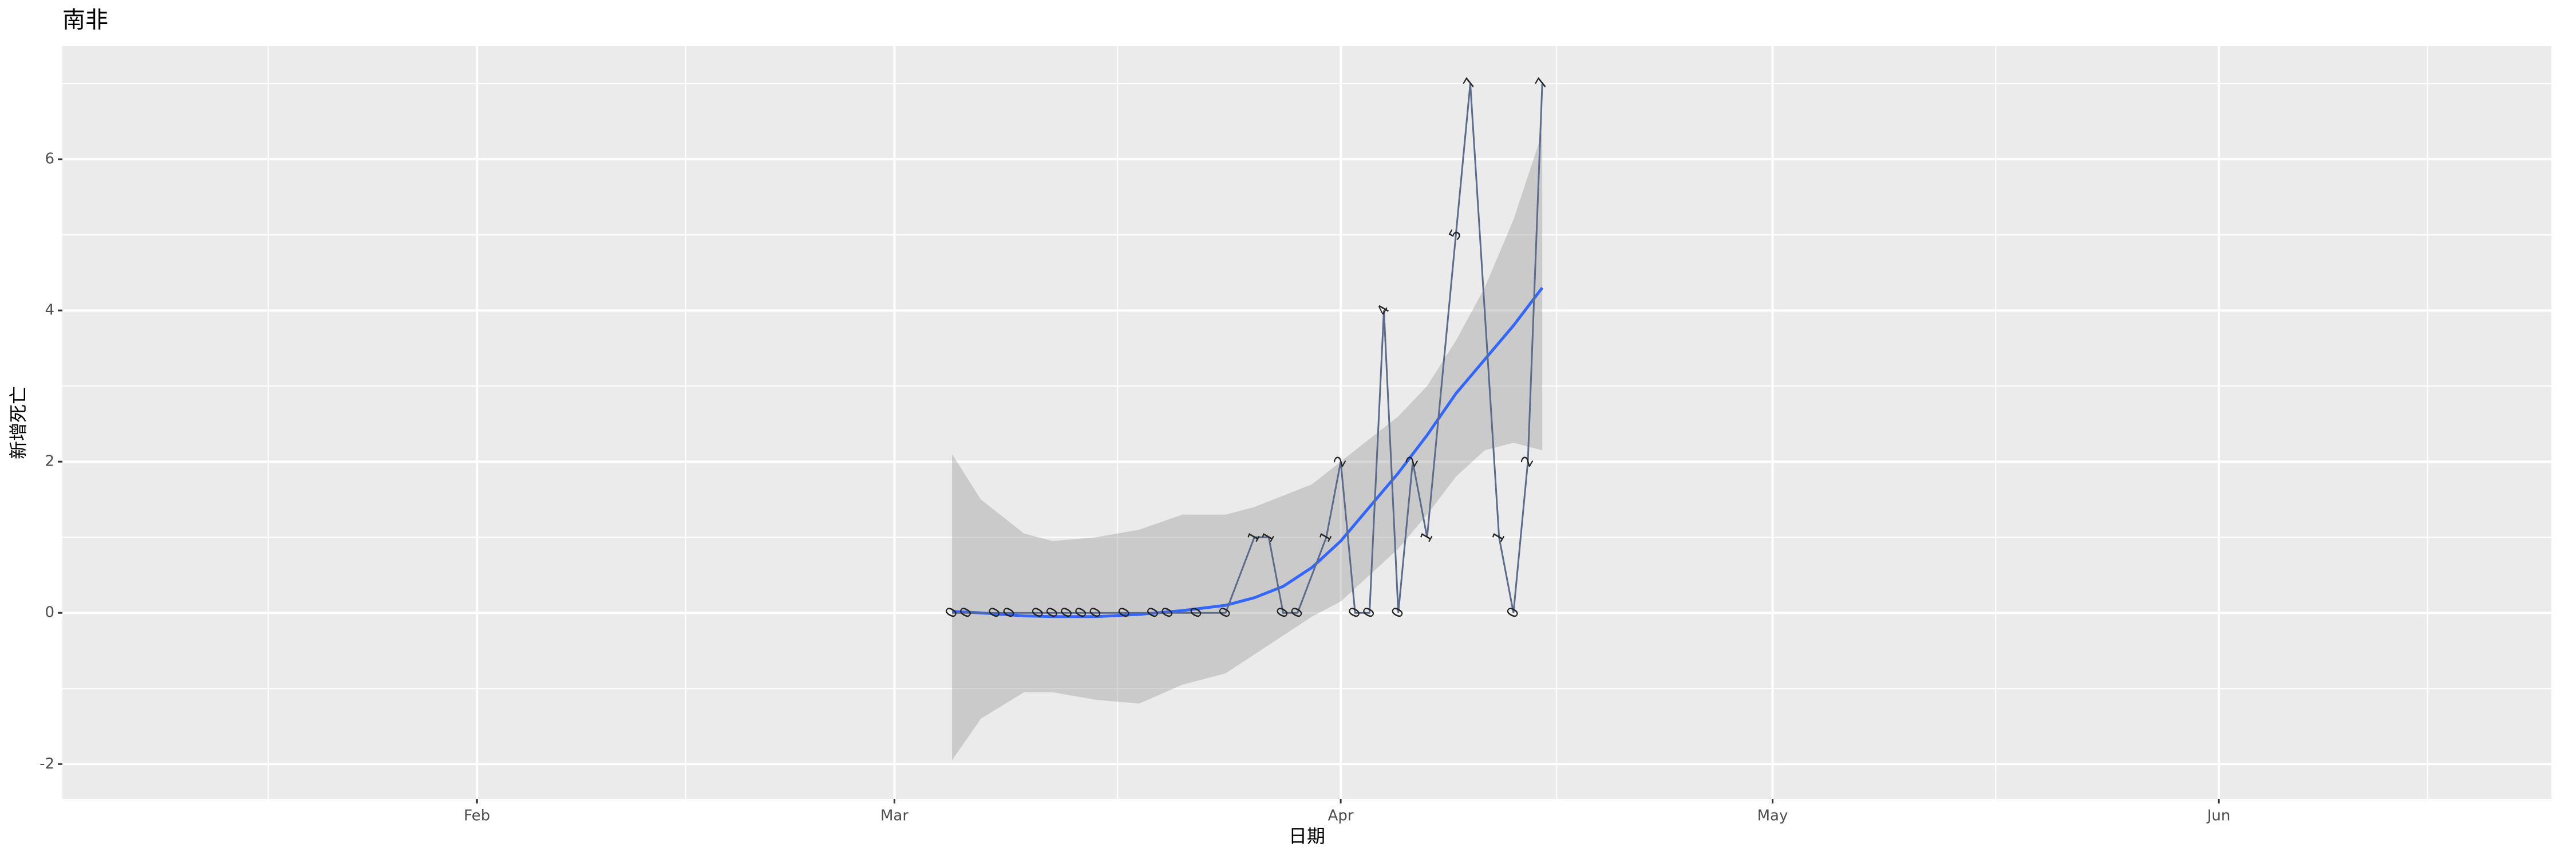 The image size is (2576, 859). What do you see at coordinates (49, 461) in the screenshot?
I see `y-tick-label: 2` at bounding box center [49, 461].